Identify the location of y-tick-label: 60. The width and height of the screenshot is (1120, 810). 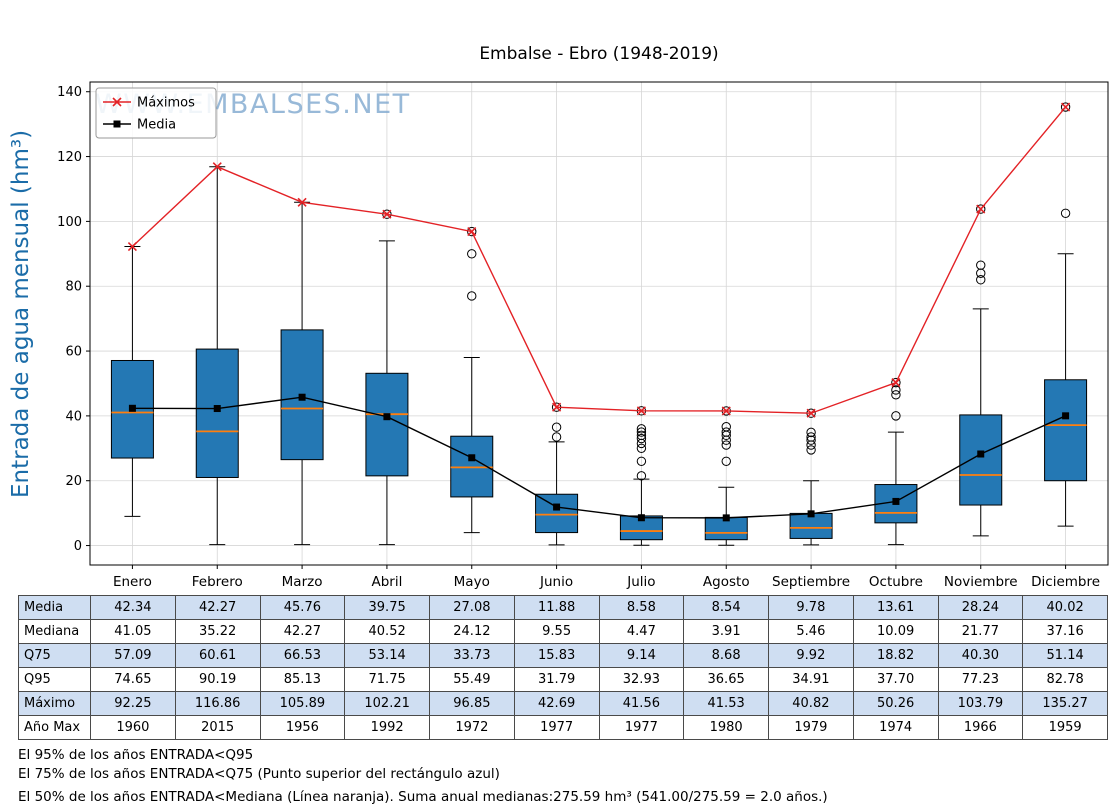
(73, 352).